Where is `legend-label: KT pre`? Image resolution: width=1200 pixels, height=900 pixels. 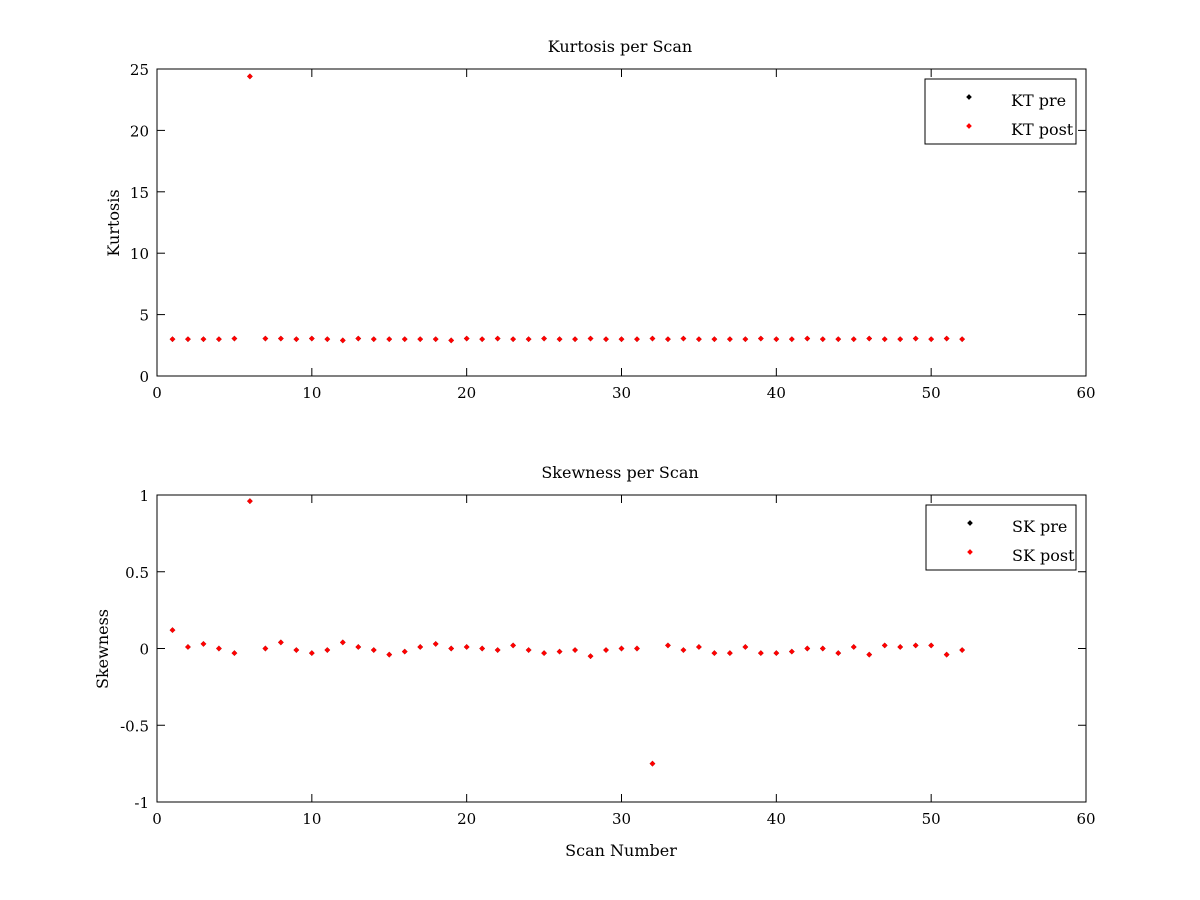 legend-label: KT pre is located at coordinates (1038, 100).